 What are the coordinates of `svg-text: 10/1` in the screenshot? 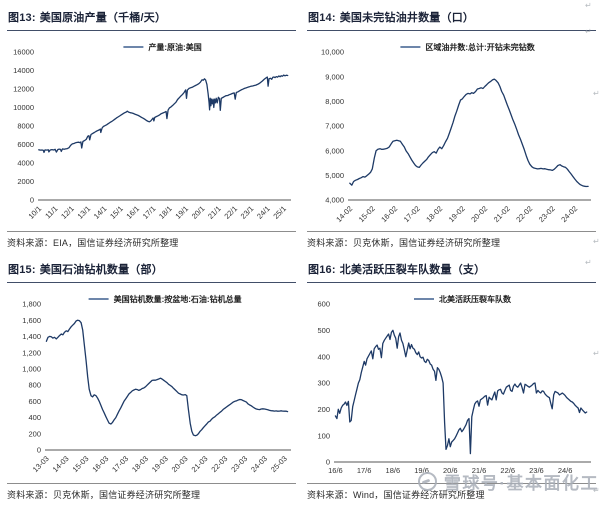 It's located at (35, 212).